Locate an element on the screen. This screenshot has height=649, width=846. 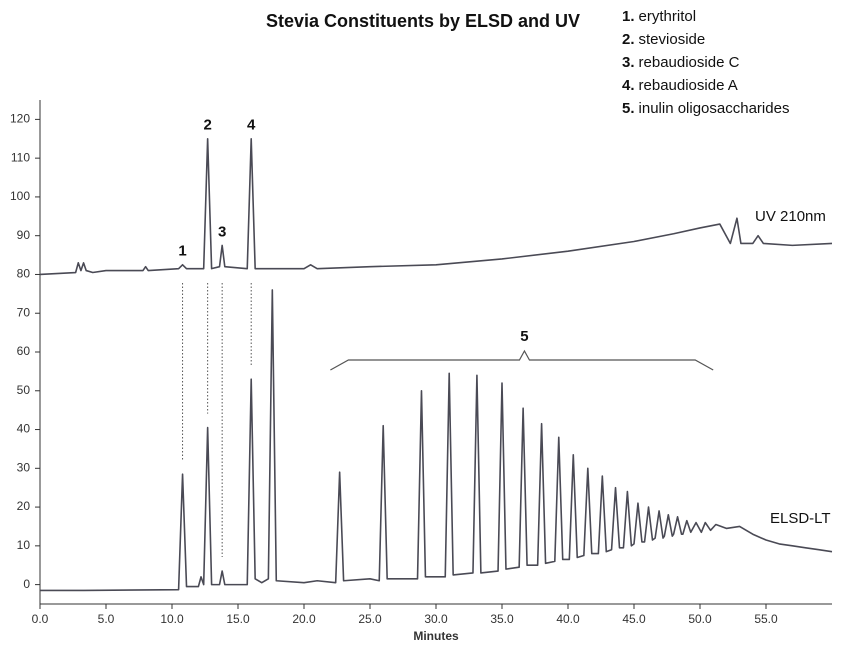
y-tick-label: 80 is located at coordinates (24, 274).